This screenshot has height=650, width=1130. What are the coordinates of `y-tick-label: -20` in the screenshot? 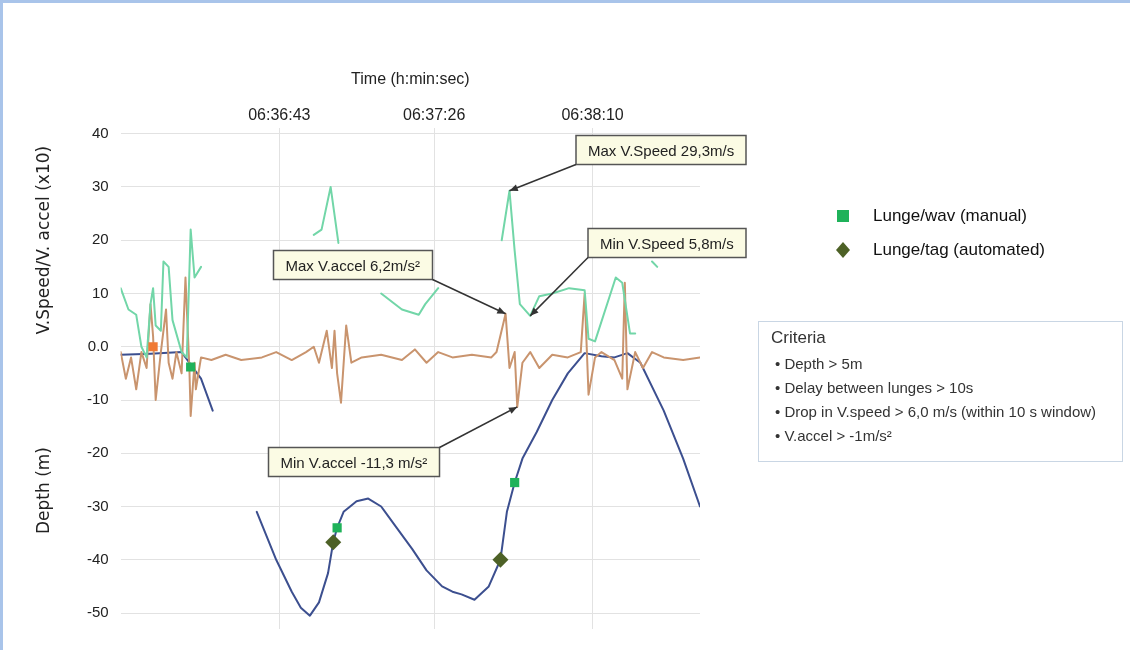 It's located at (97, 452).